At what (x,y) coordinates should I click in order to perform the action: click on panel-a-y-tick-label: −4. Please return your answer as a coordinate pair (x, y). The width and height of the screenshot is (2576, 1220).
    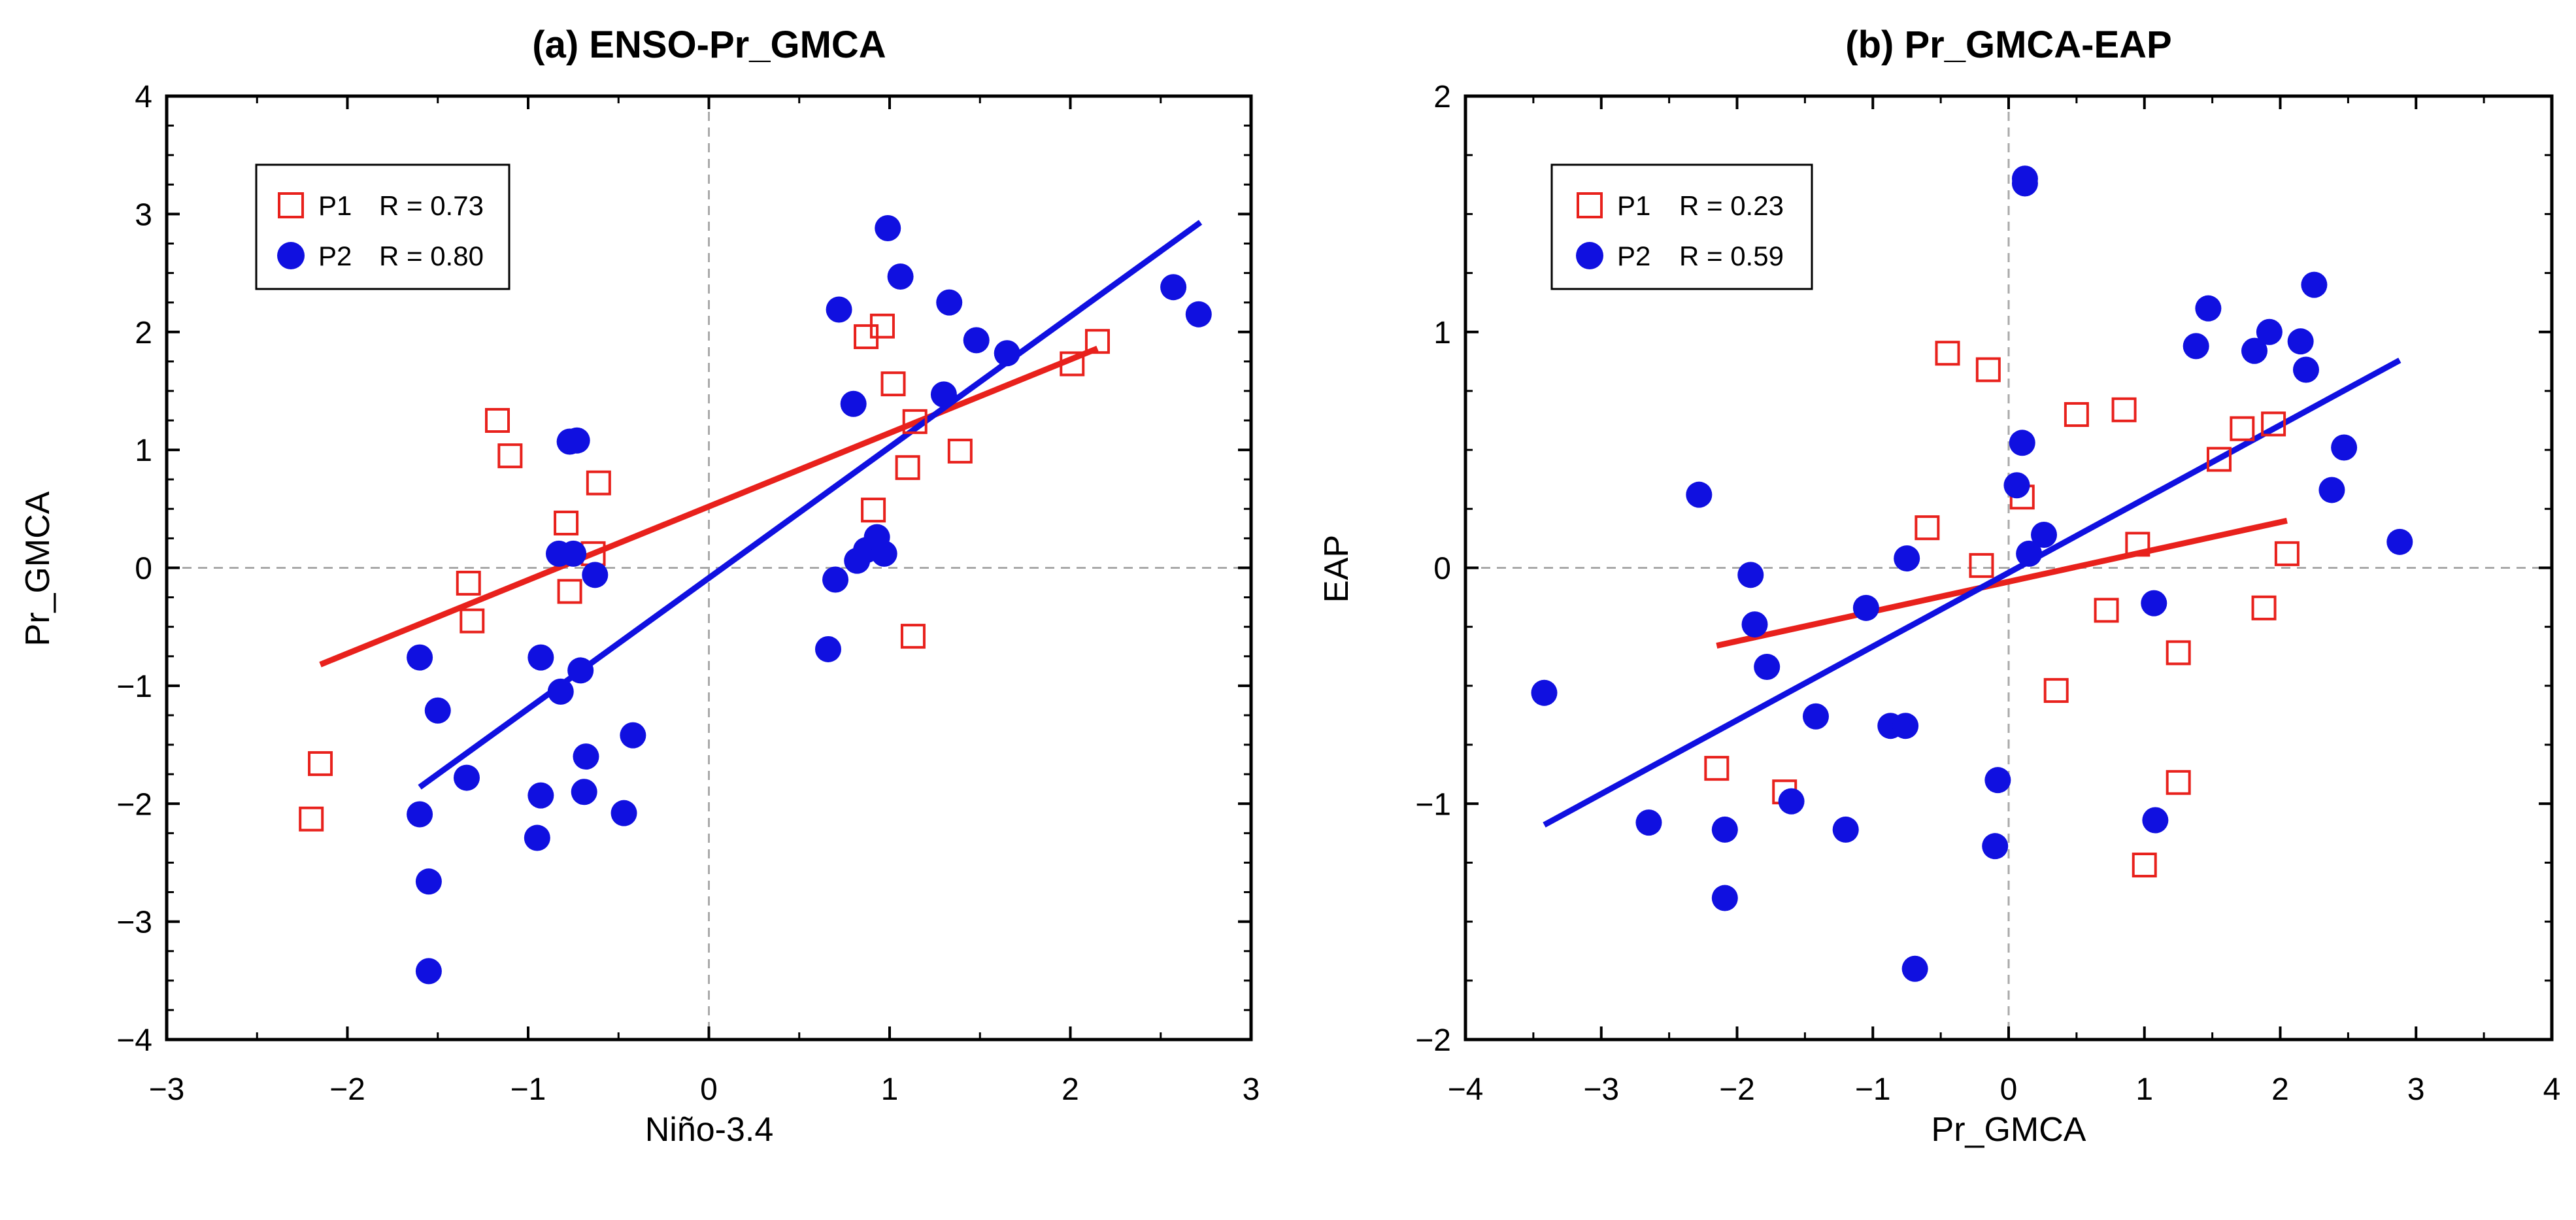
    Looking at the image, I should click on (134, 1040).